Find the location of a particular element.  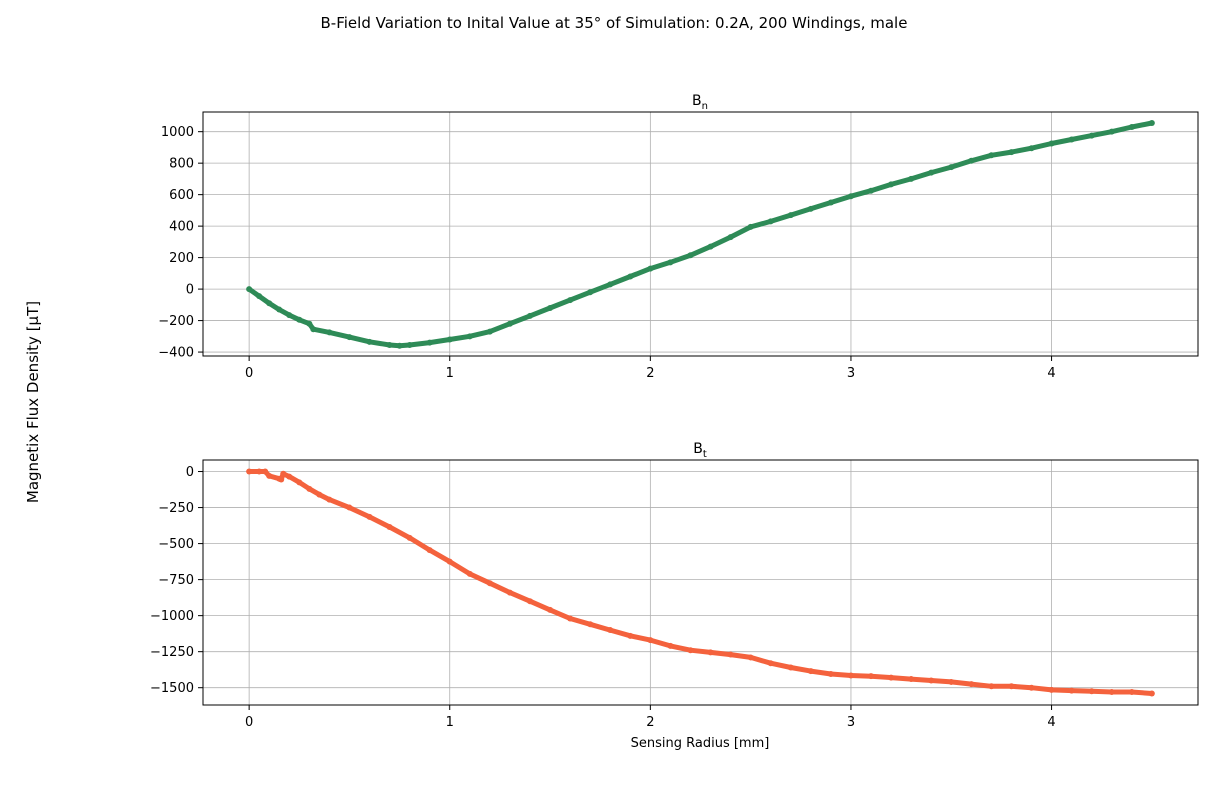

y-tick-label: 0 is located at coordinates (190, 290).